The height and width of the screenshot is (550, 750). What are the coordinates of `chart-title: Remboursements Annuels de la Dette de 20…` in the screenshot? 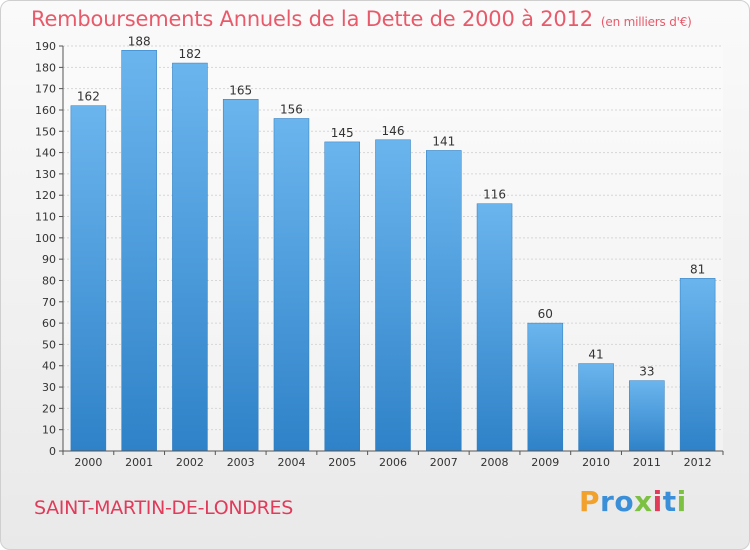 It's located at (361, 19).